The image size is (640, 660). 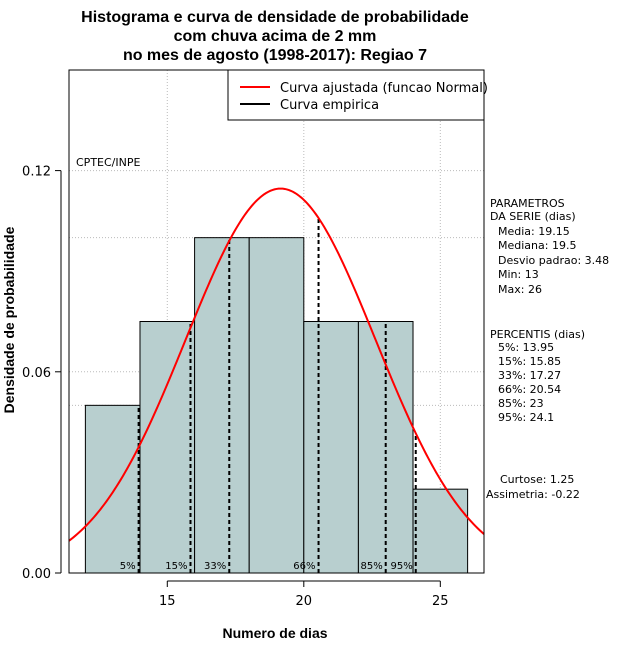 What do you see at coordinates (274, 633) in the screenshot?
I see `x-axis-title: Numero de dias` at bounding box center [274, 633].